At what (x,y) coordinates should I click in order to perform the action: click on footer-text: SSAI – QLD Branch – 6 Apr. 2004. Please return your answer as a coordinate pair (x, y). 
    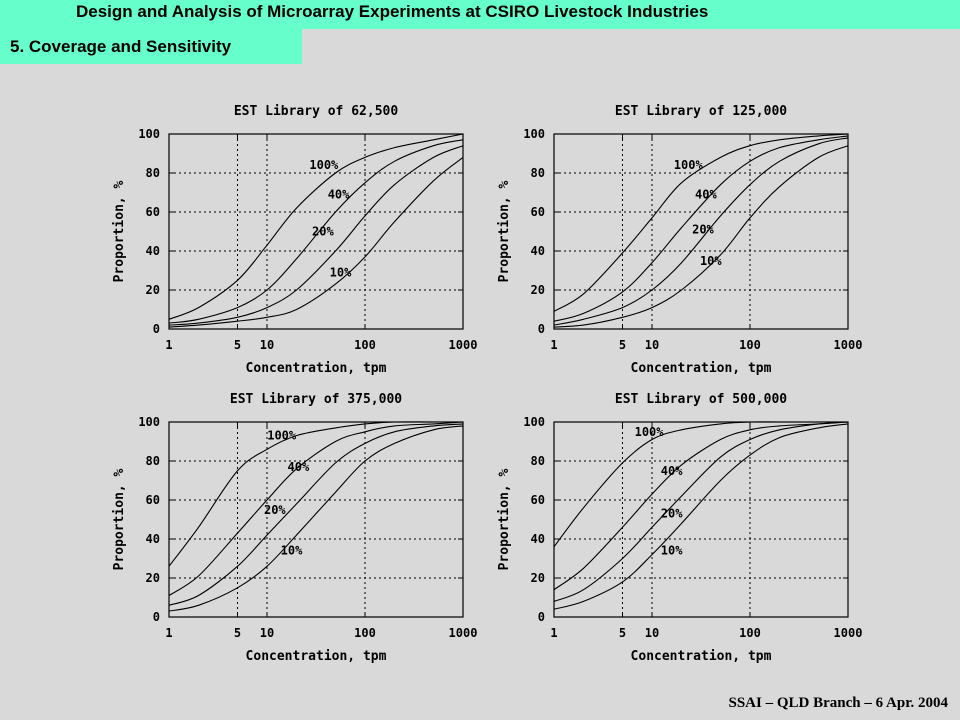
    Looking at the image, I should click on (838, 703).